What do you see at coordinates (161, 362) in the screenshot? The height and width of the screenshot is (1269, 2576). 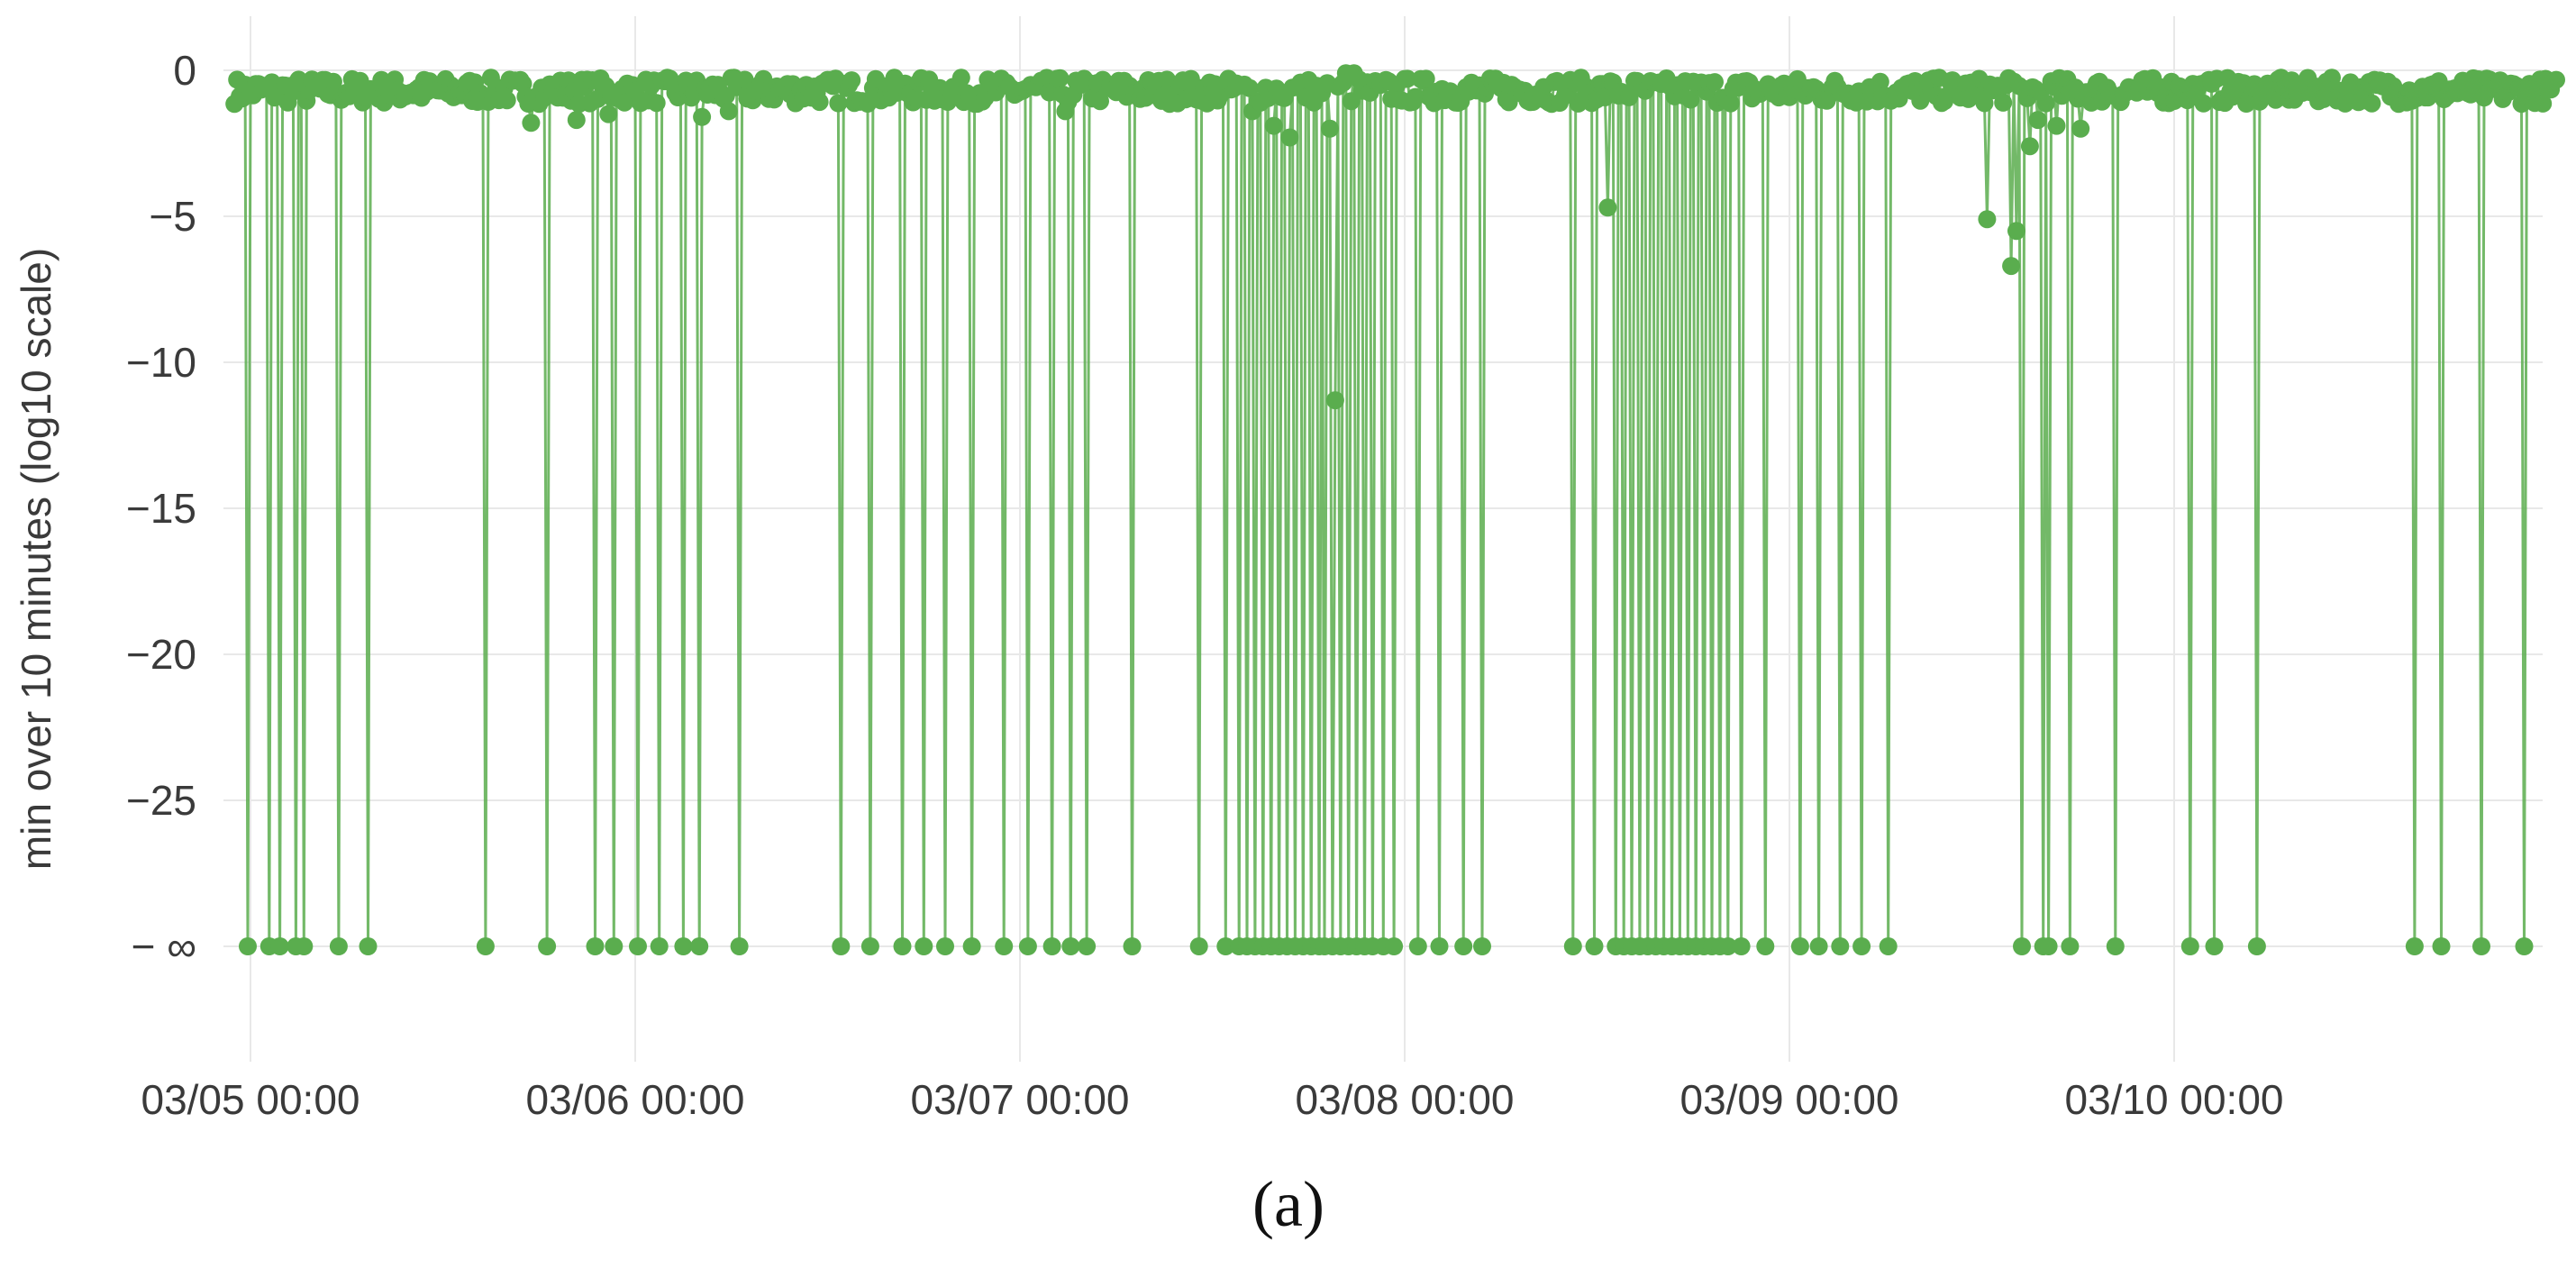 I see `y-tick-label: −10` at bounding box center [161, 362].